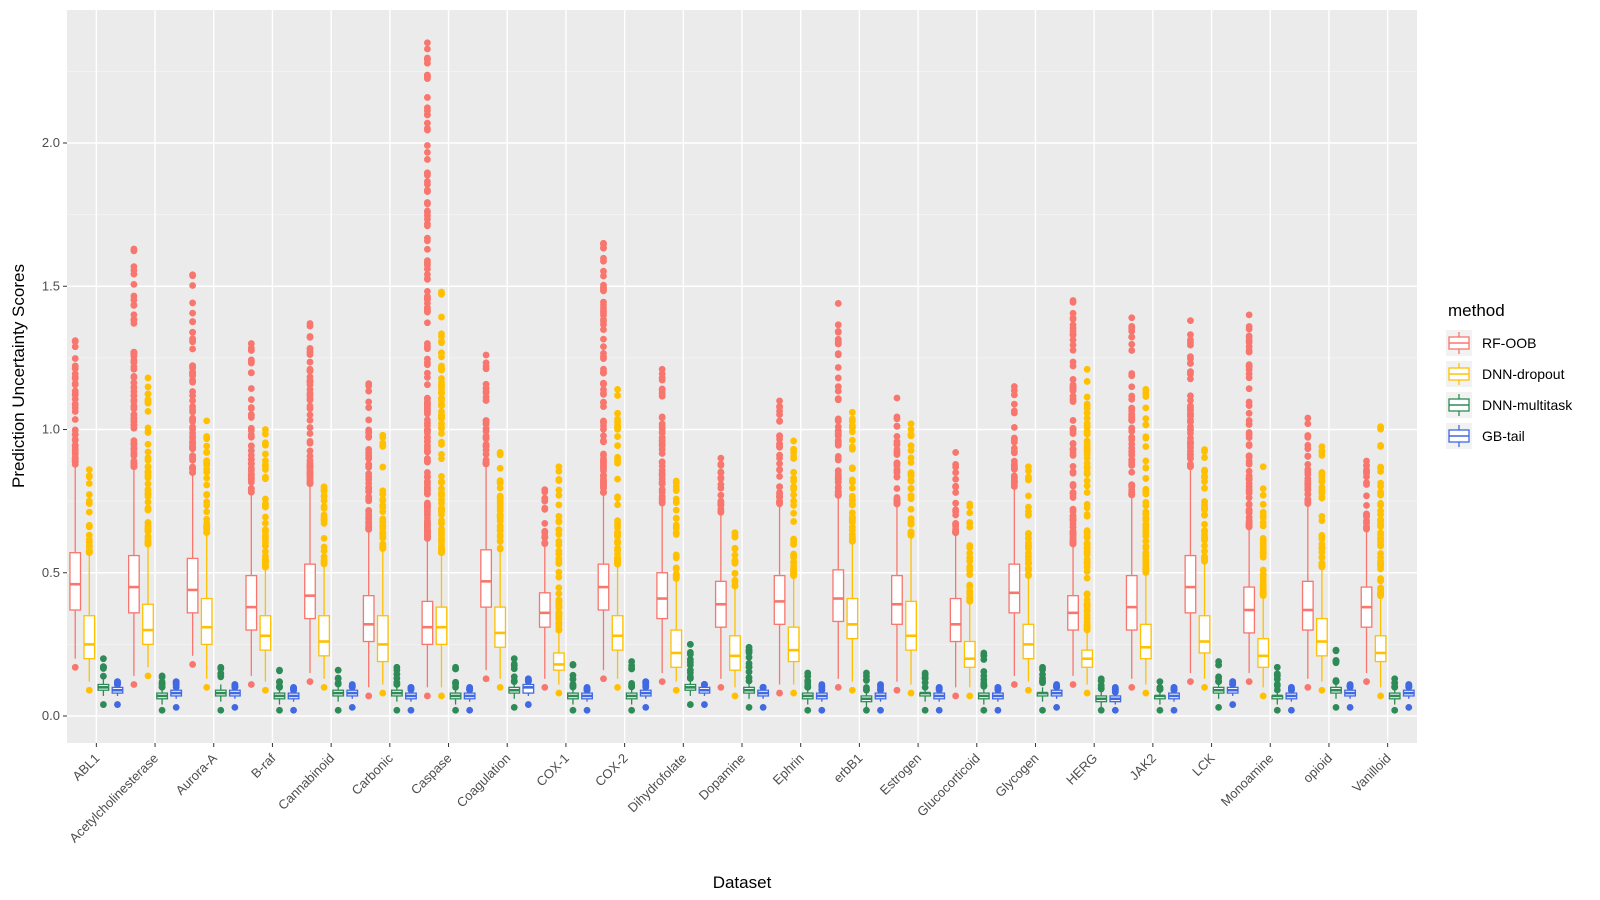 This screenshot has height=900, width=1600. I want to click on series-dnn-multitask, so click(749, 677).